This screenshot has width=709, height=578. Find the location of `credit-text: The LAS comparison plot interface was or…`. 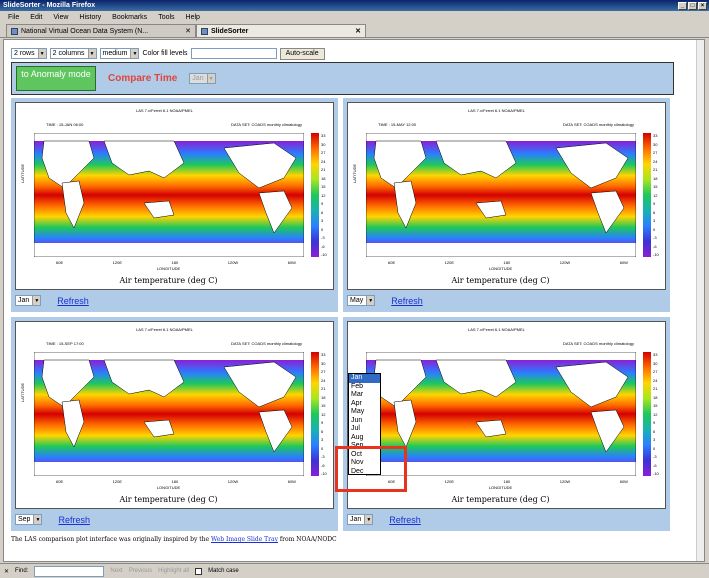

credit-text: The LAS comparison plot interface was or… is located at coordinates (174, 539).